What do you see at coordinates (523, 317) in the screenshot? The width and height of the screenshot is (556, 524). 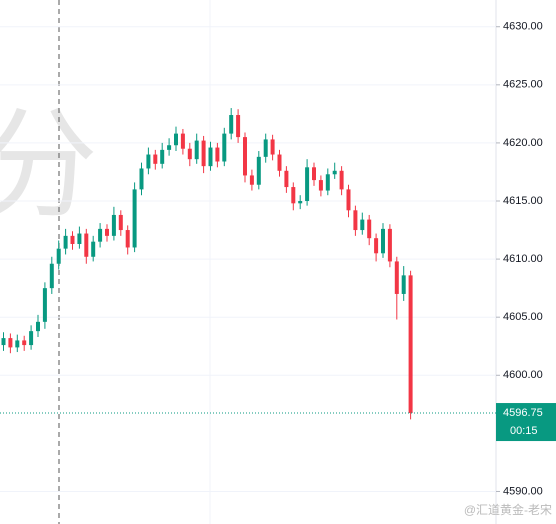 I see `y-tick-label: 4605.00` at bounding box center [523, 317].